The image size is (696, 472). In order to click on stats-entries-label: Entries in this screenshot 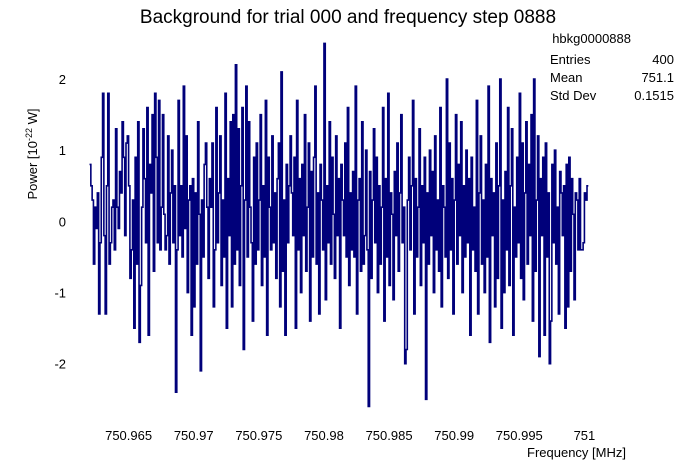, I will do `click(570, 59)`.